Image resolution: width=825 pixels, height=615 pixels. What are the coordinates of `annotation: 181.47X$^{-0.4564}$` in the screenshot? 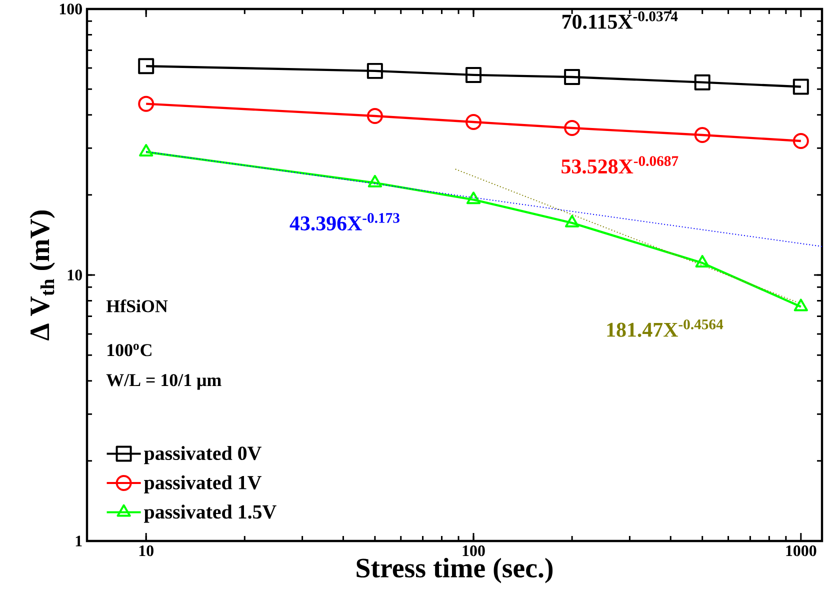 It's located at (665, 328).